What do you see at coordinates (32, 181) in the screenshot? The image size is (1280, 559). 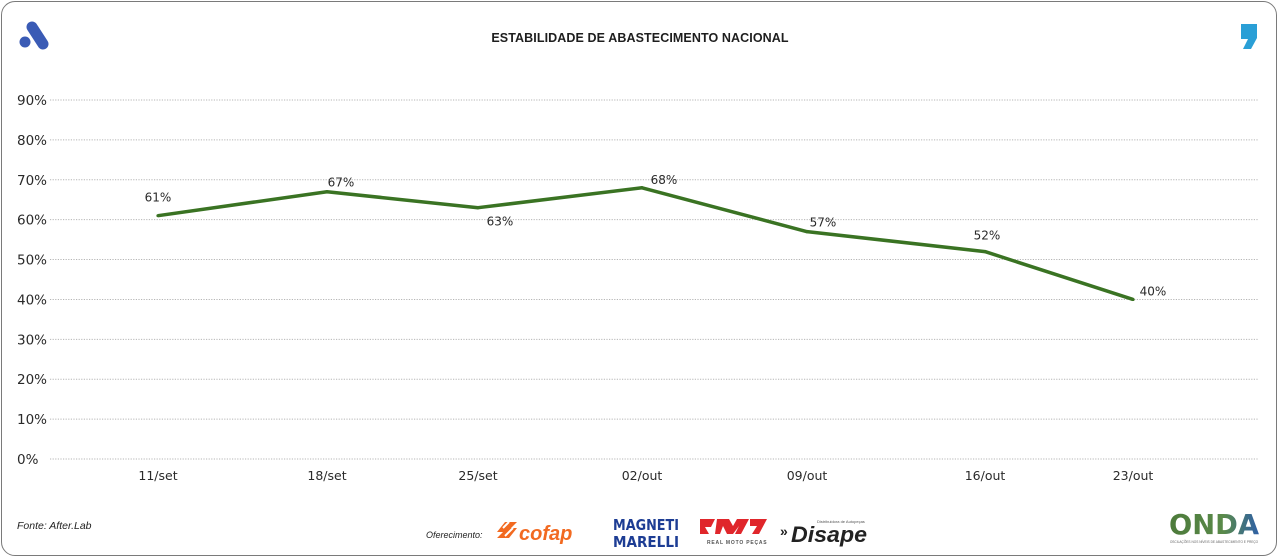 I see `y-tick-label: 70%` at bounding box center [32, 181].